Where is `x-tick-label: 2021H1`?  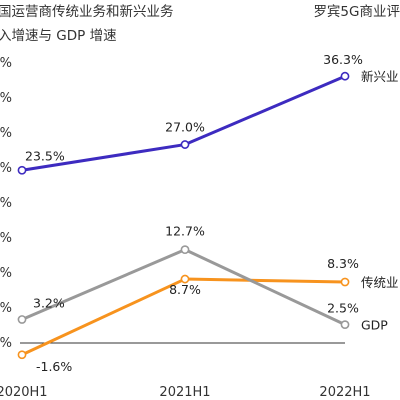
x-tick-label: 2021H1 is located at coordinates (184, 392).